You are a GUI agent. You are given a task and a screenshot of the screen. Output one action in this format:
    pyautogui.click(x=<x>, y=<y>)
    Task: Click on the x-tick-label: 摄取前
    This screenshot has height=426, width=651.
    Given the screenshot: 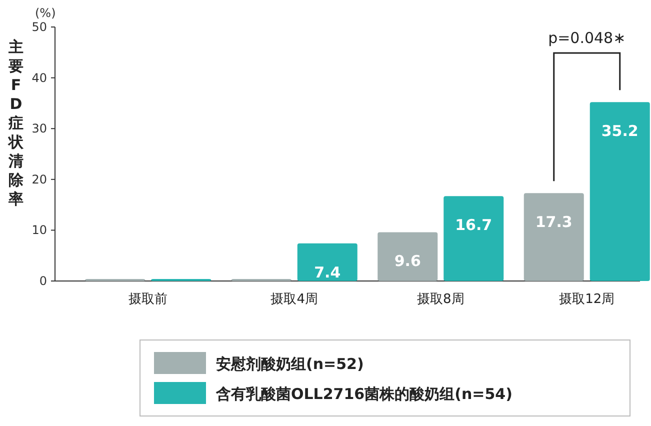 What is the action you would take?
    pyautogui.click(x=148, y=299)
    